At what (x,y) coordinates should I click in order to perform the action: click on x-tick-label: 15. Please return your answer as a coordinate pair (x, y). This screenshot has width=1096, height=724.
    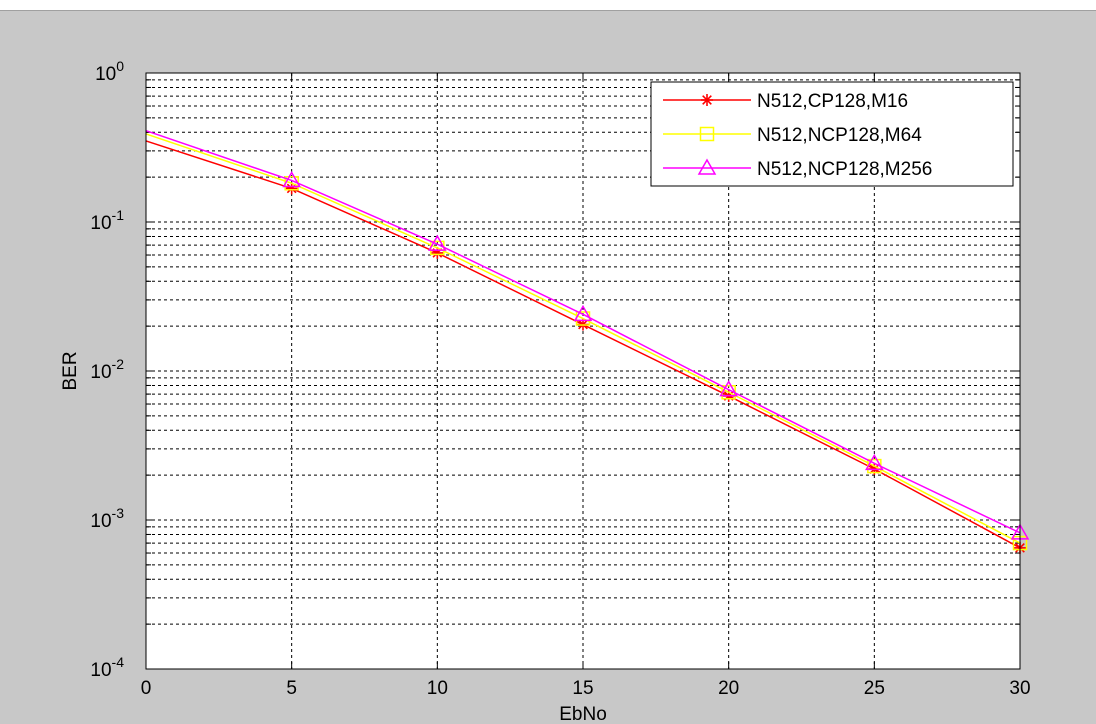
    Looking at the image, I should click on (582, 688).